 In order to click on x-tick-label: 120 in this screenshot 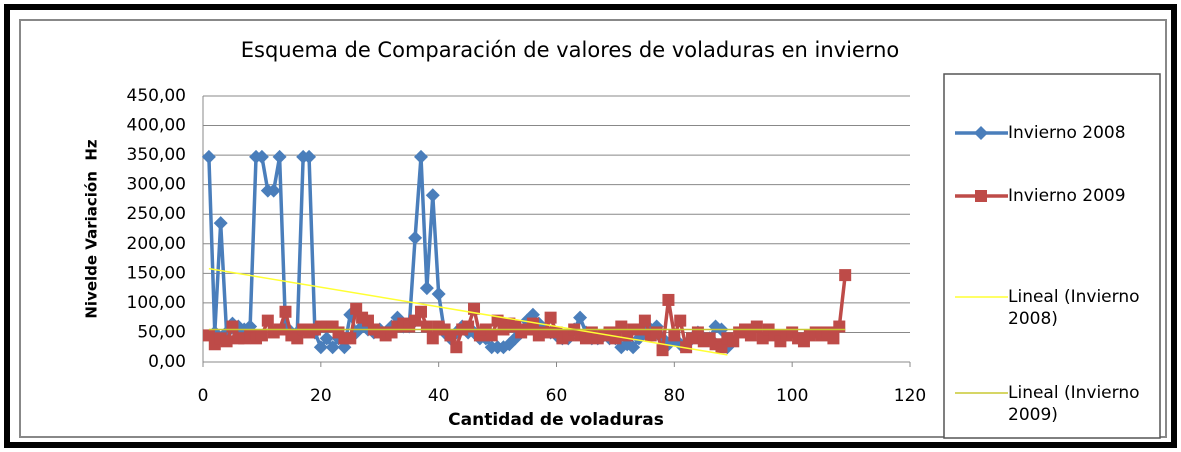, I will do `click(910, 396)`.